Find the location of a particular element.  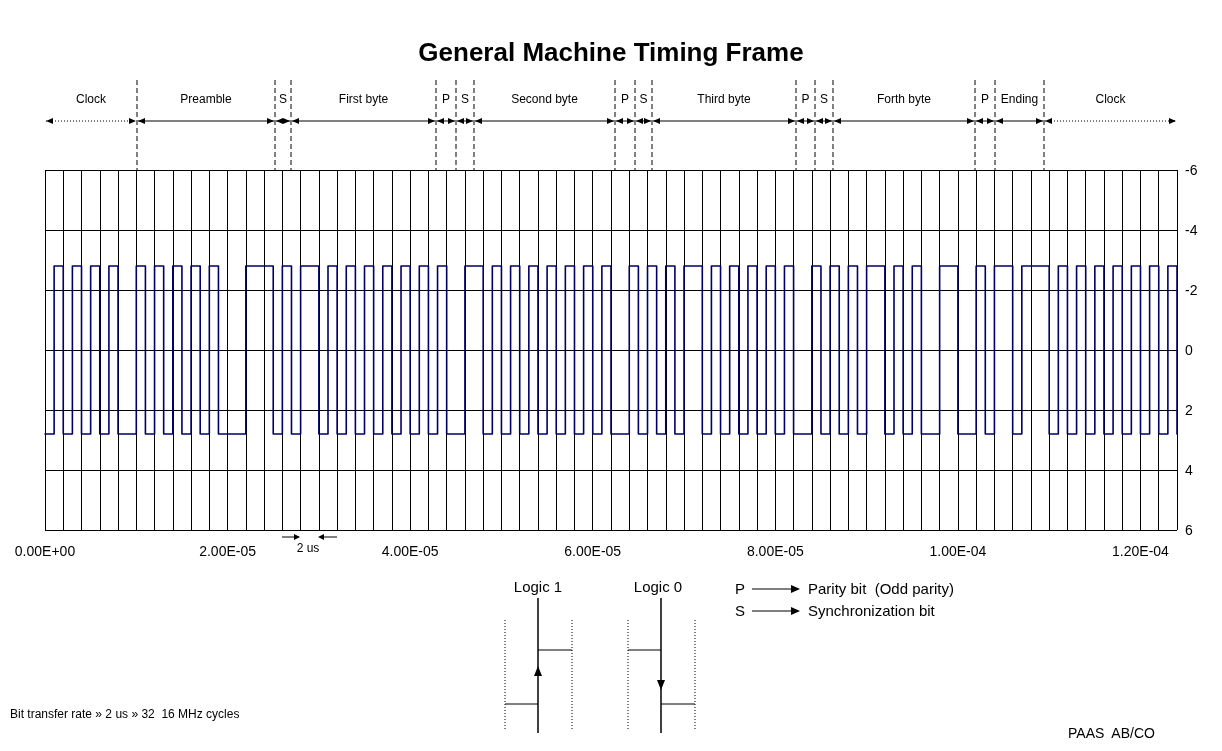

y-tick-label: -4 is located at coordinates (1191, 230).